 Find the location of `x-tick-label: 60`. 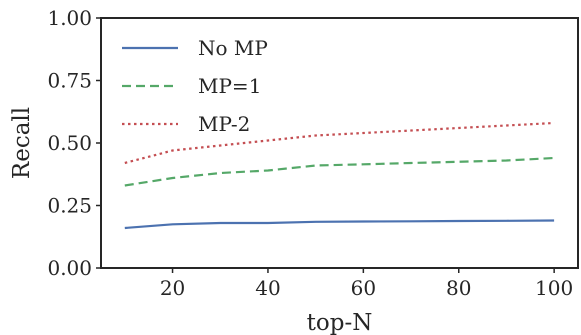

x-tick-label: 60 is located at coordinates (363, 288).